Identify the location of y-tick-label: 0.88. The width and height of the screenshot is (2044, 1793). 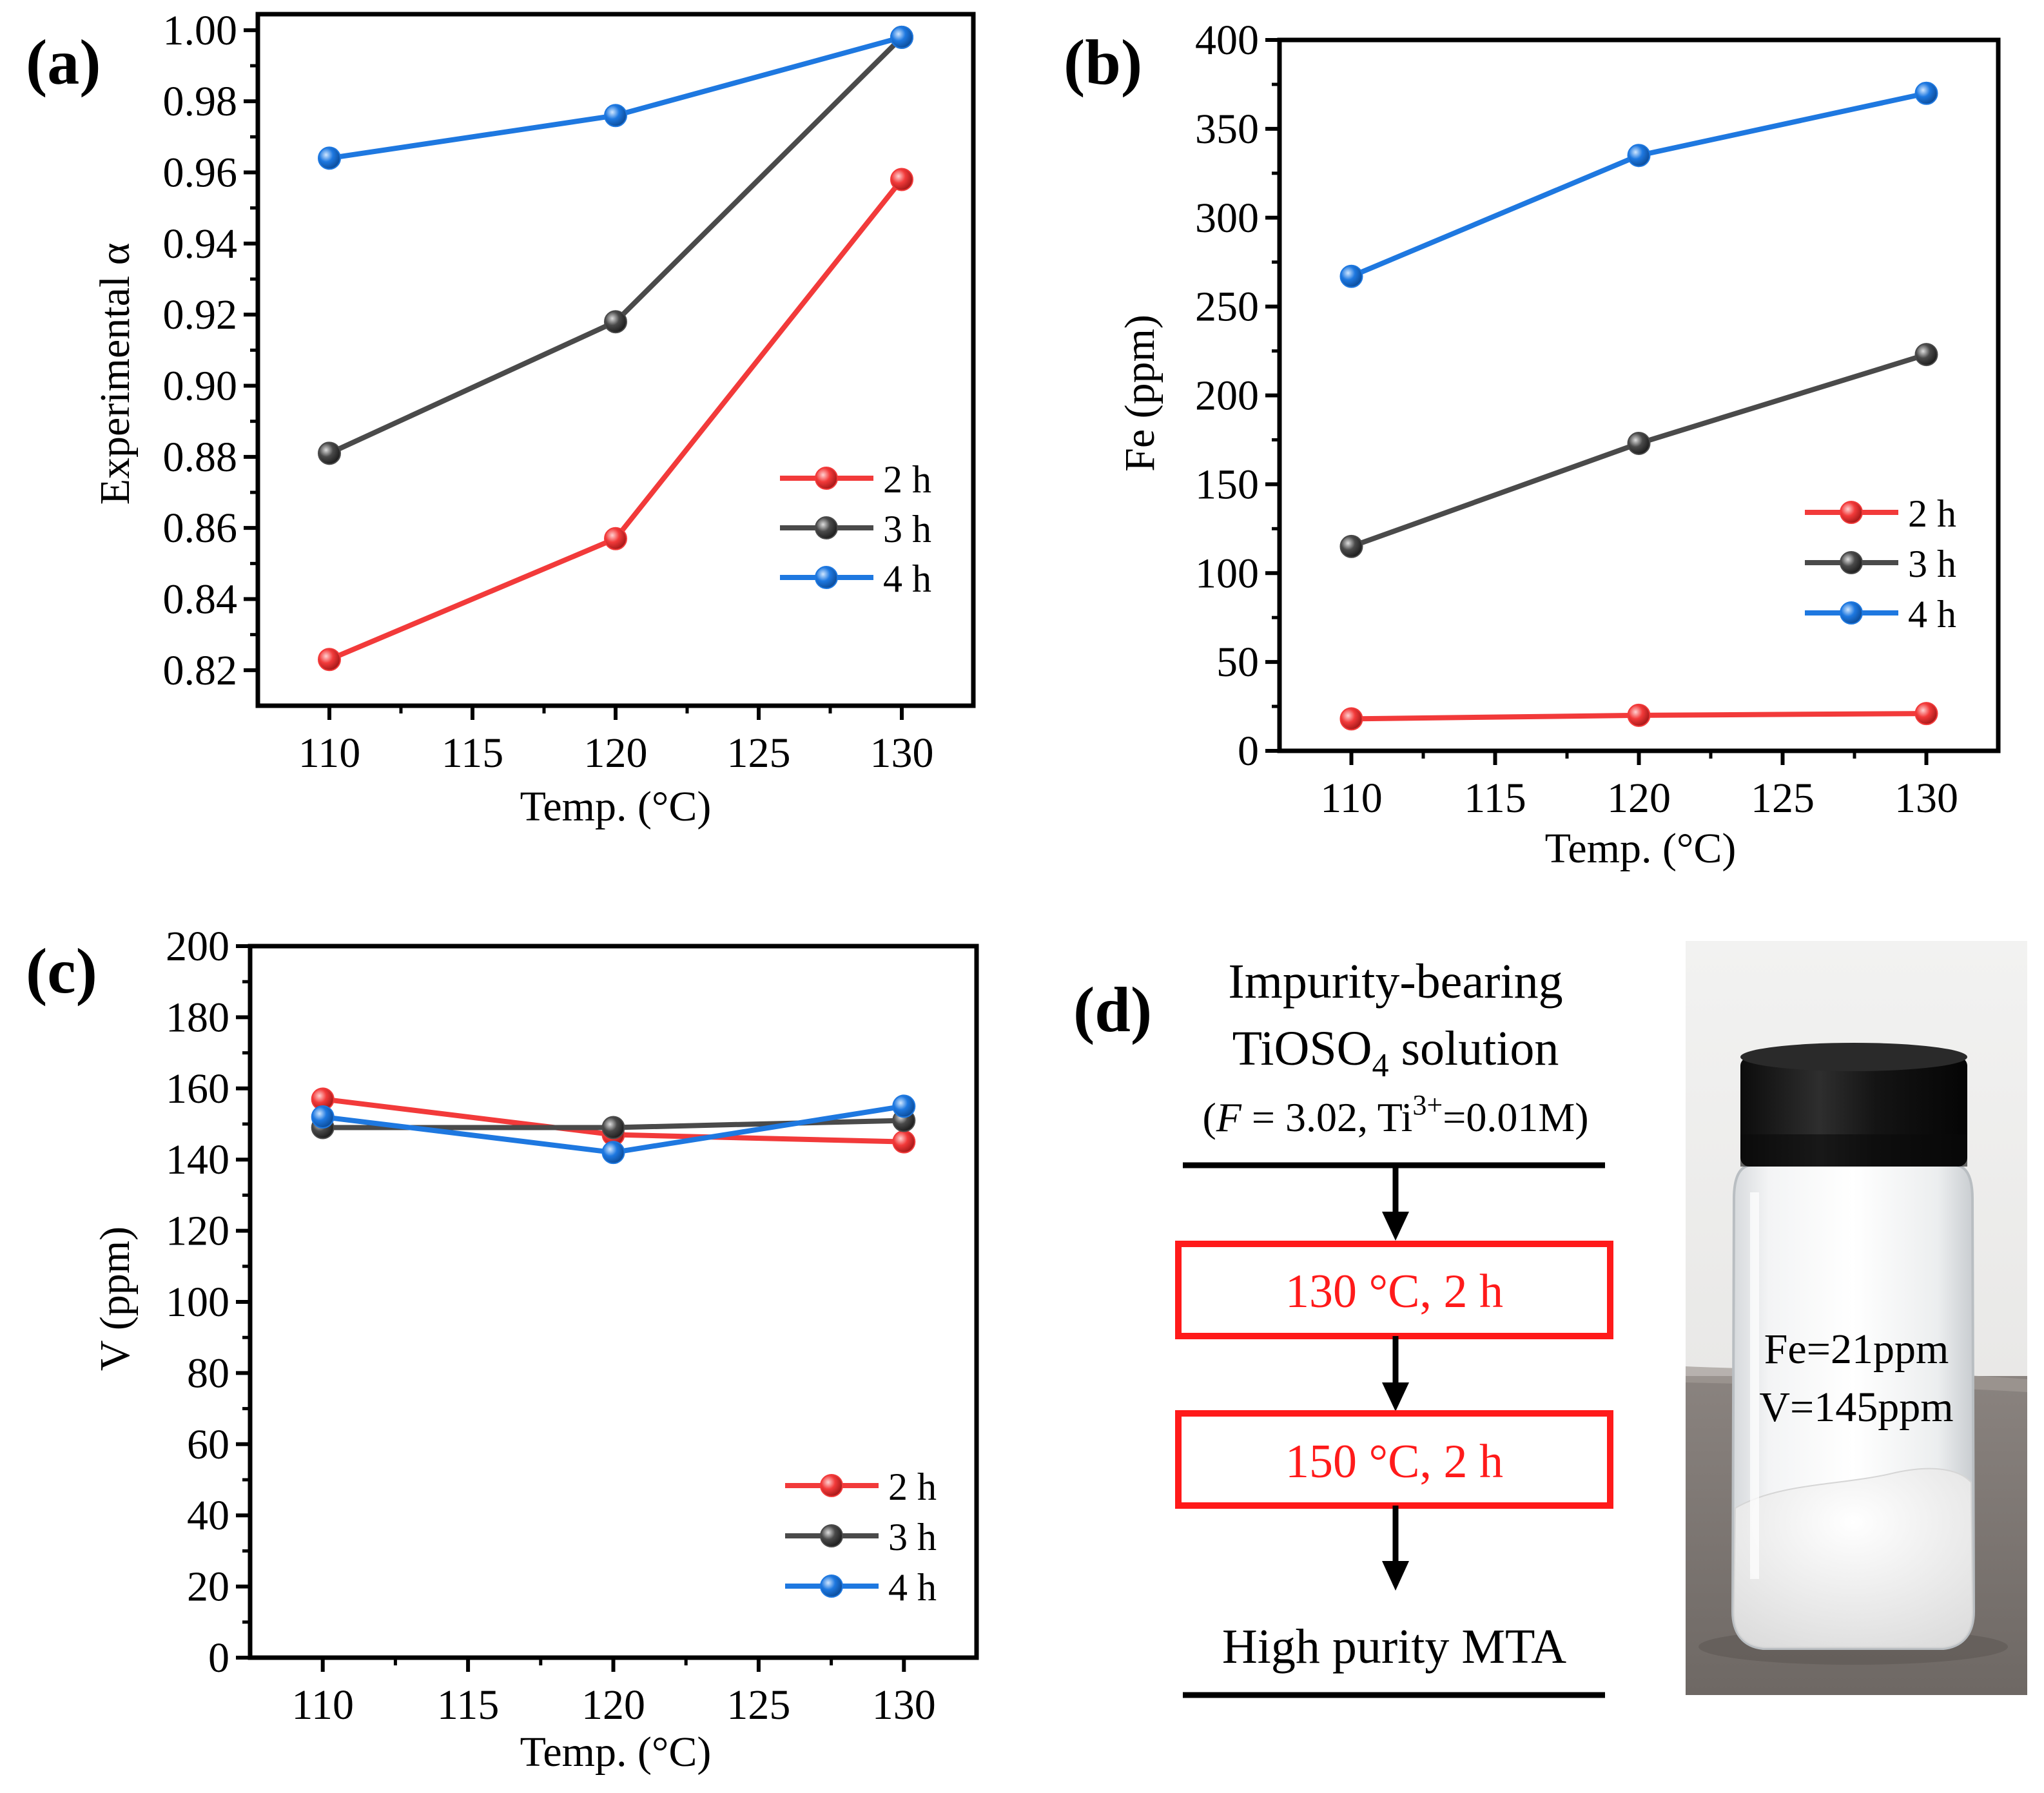
(200, 457).